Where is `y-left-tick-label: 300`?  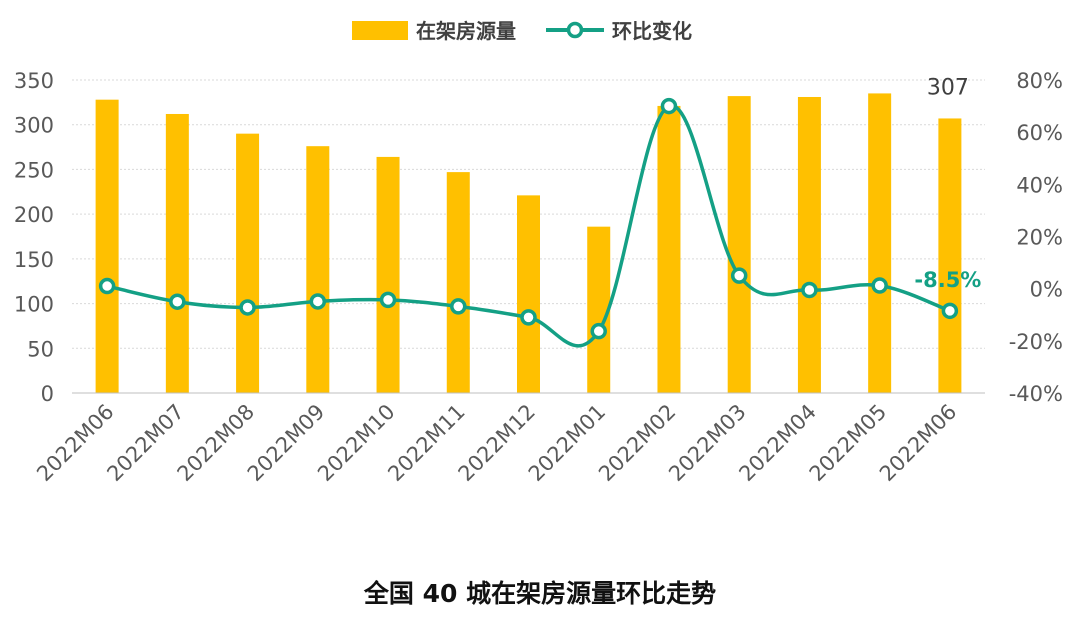 y-left-tick-label: 300 is located at coordinates (34, 126).